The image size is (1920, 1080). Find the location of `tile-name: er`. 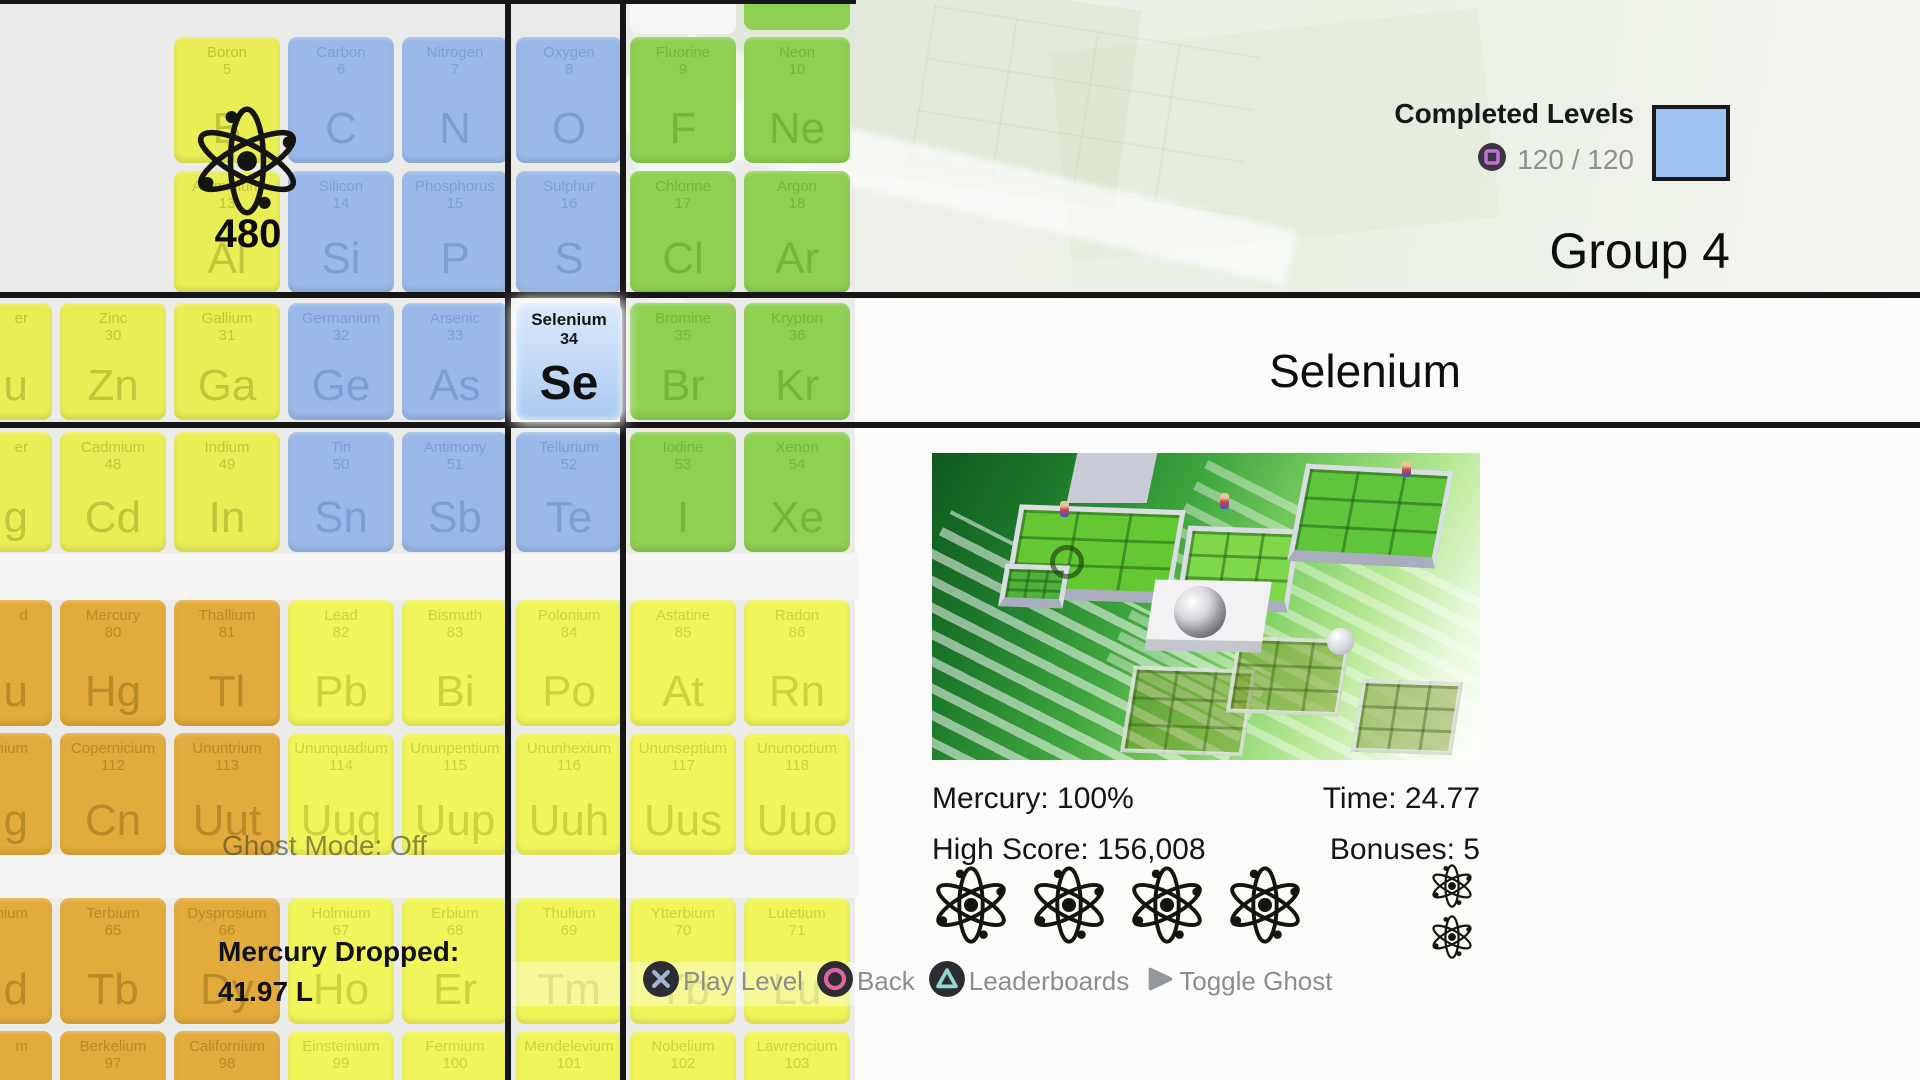

tile-name: er is located at coordinates (21, 318).